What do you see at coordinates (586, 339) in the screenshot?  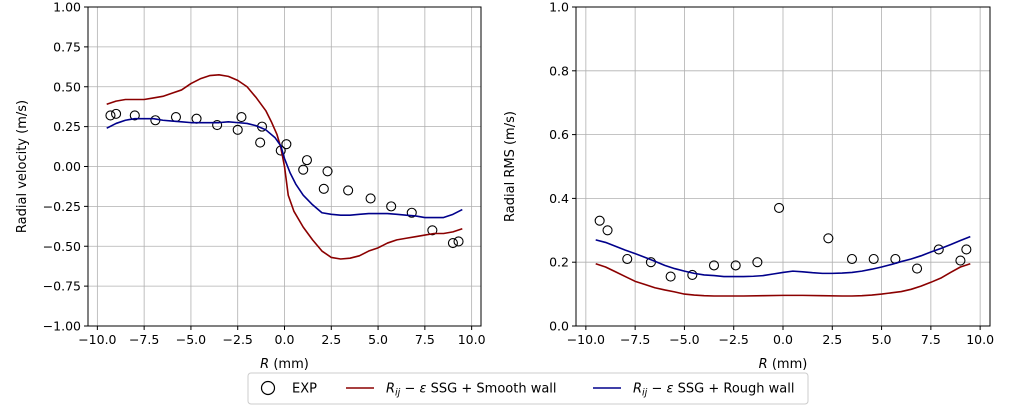 I see `radial-rms-x-tick-label: −10.0` at bounding box center [586, 339].